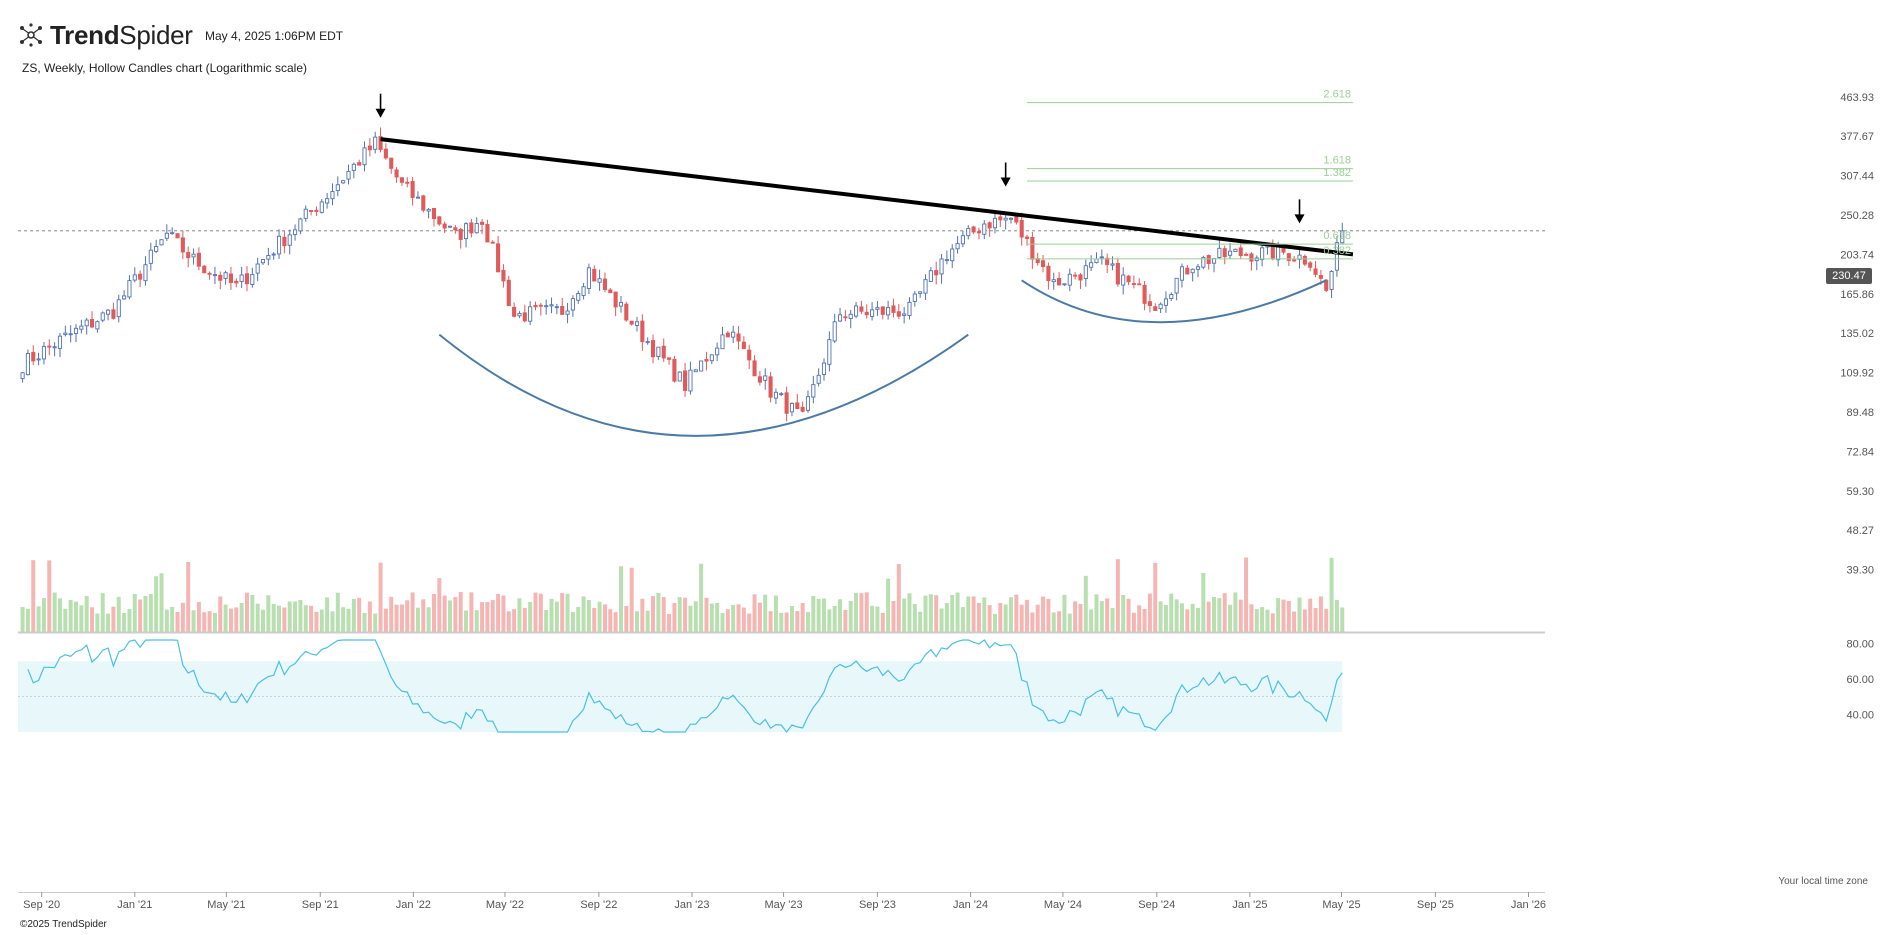  I want to click on price-axis-label: 203.74, so click(1857, 255).